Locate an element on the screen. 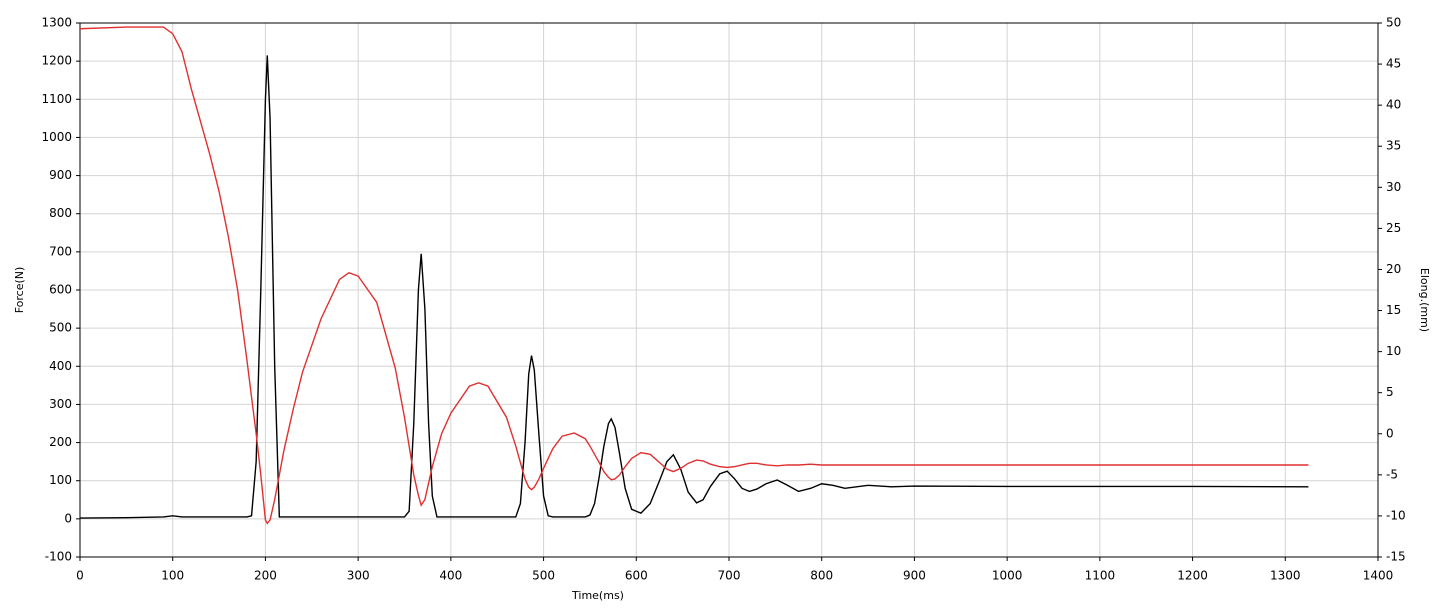 This screenshot has height=608, width=1445. x-tick-label: 300 is located at coordinates (358, 576).